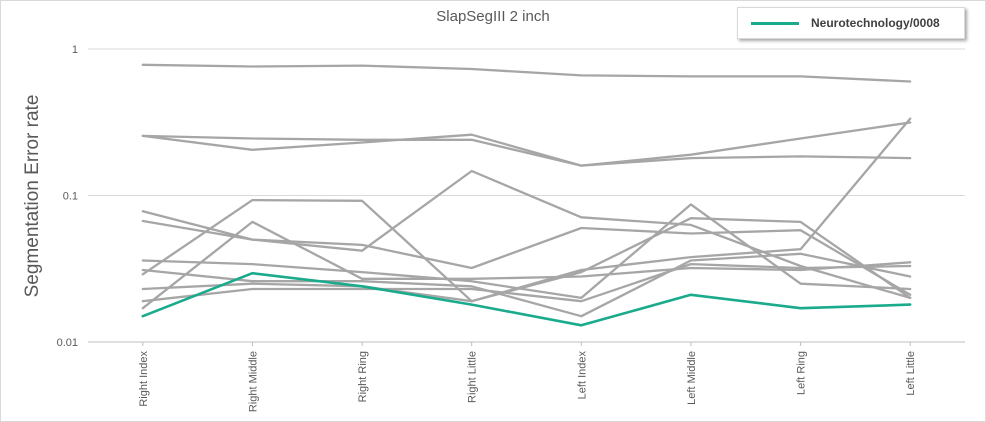  What do you see at coordinates (253, 381) in the screenshot?
I see `x-tick-label: Right Middle` at bounding box center [253, 381].